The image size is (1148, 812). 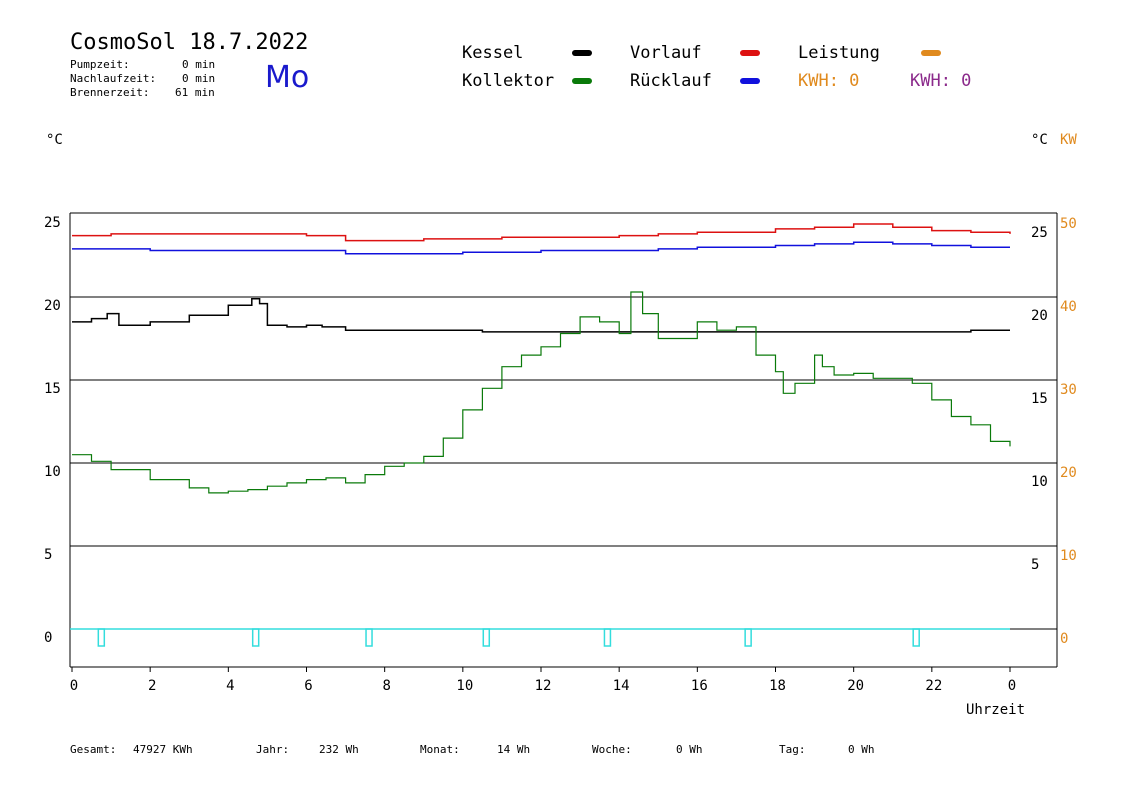 What do you see at coordinates (93, 749) in the screenshot?
I see `footer-gesamt-label: Gesamt:` at bounding box center [93, 749].